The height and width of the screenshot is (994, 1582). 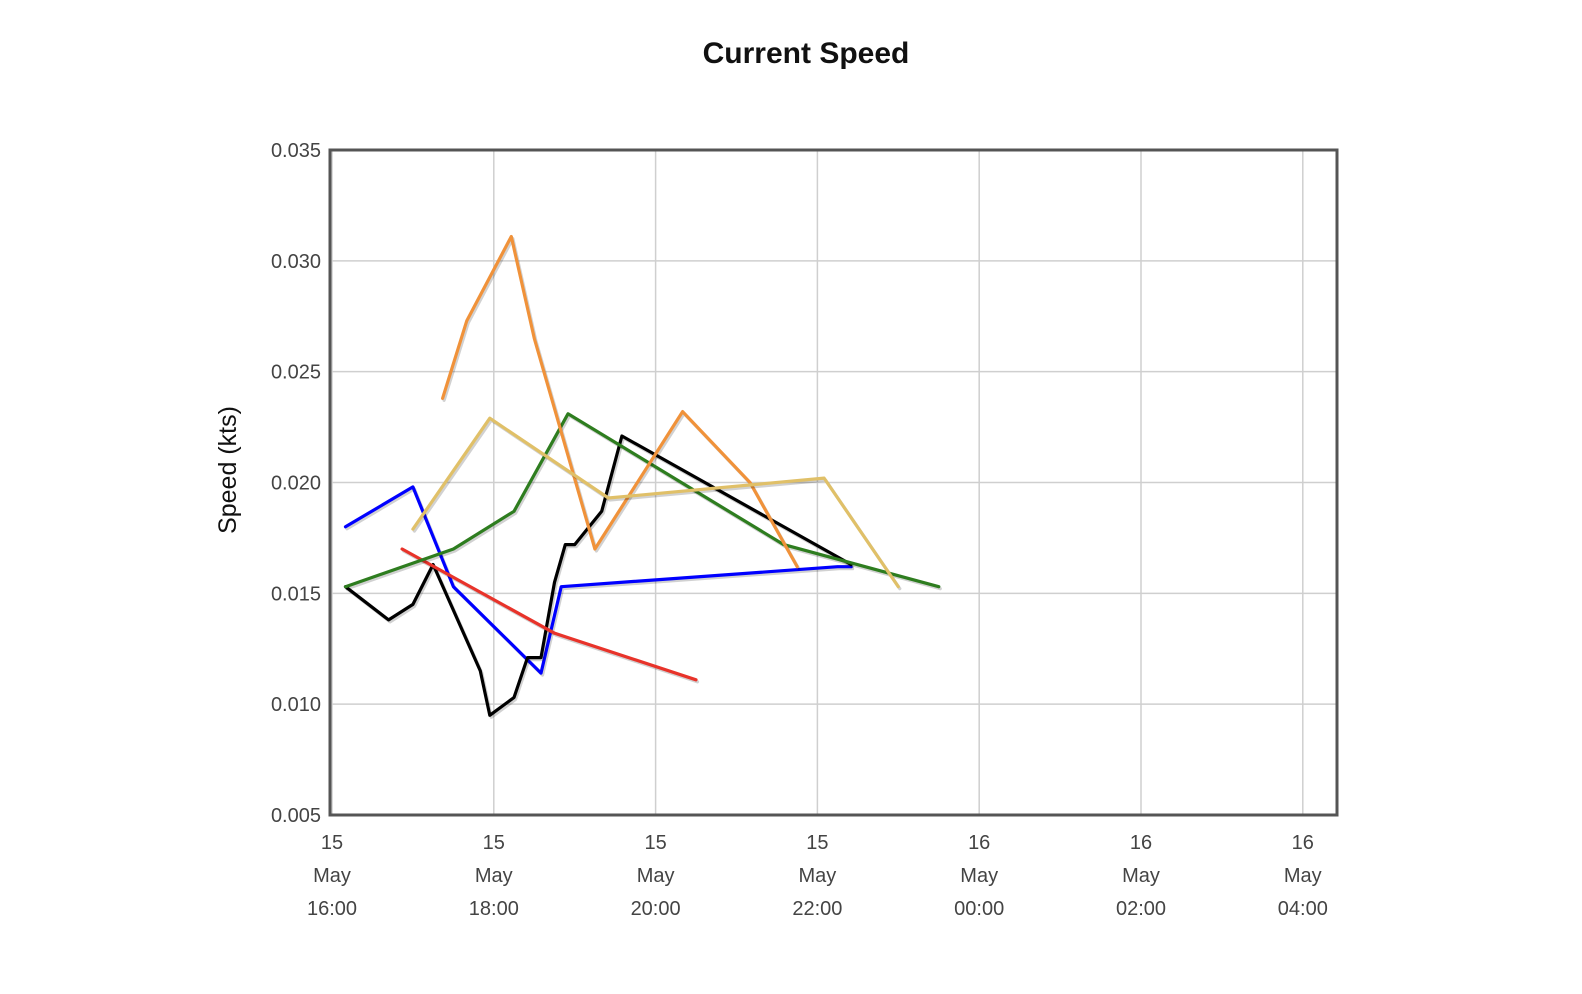 I want to click on y-tick-label: 0.035, so click(x=296, y=151).